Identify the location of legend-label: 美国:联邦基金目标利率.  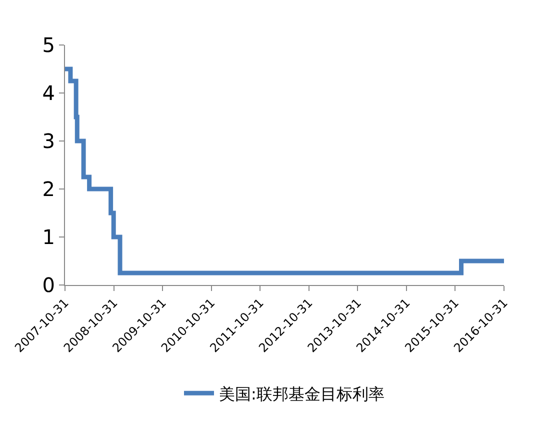
(301, 394).